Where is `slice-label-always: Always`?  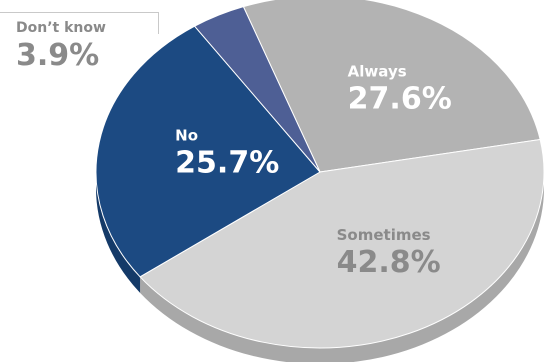
slice-label-always: Always is located at coordinates (377, 71).